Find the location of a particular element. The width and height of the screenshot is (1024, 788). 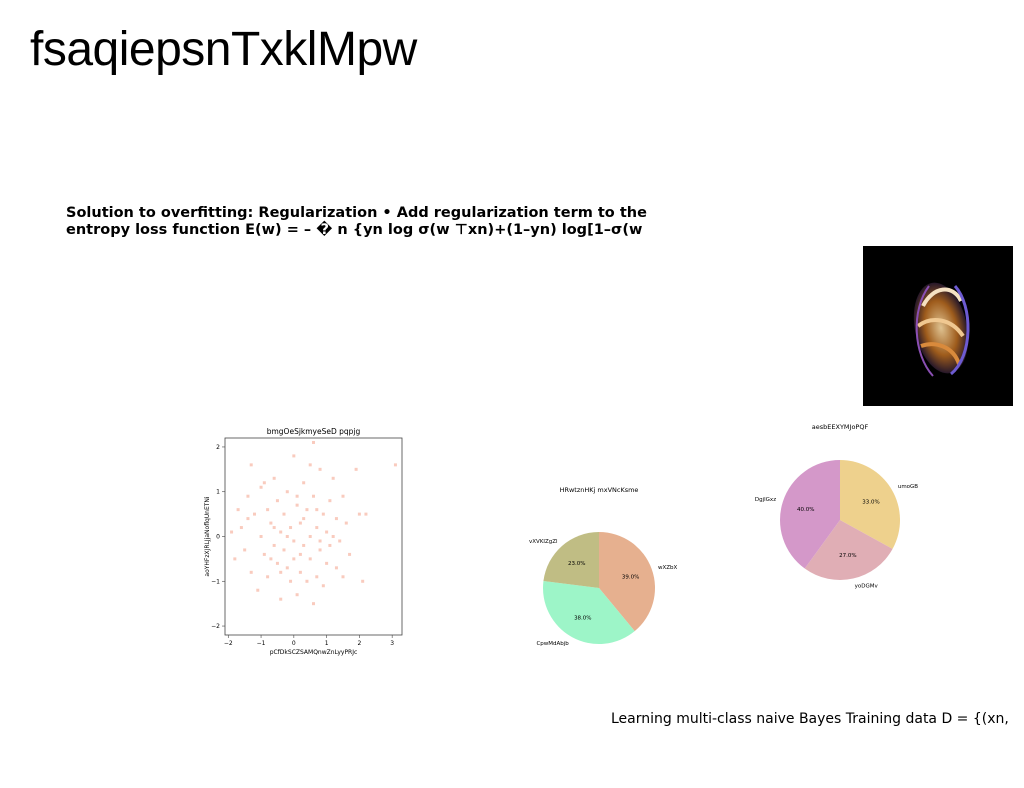

pie-title: aesbEEXYMJoPQF is located at coordinates (840, 427).